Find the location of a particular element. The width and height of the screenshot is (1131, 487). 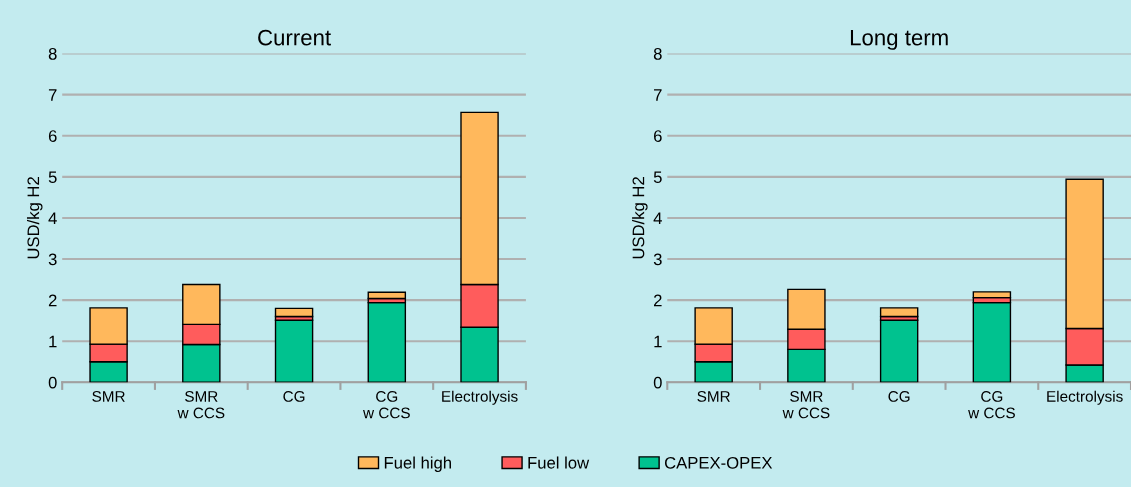

legend-label: Fuel high is located at coordinates (417, 464).